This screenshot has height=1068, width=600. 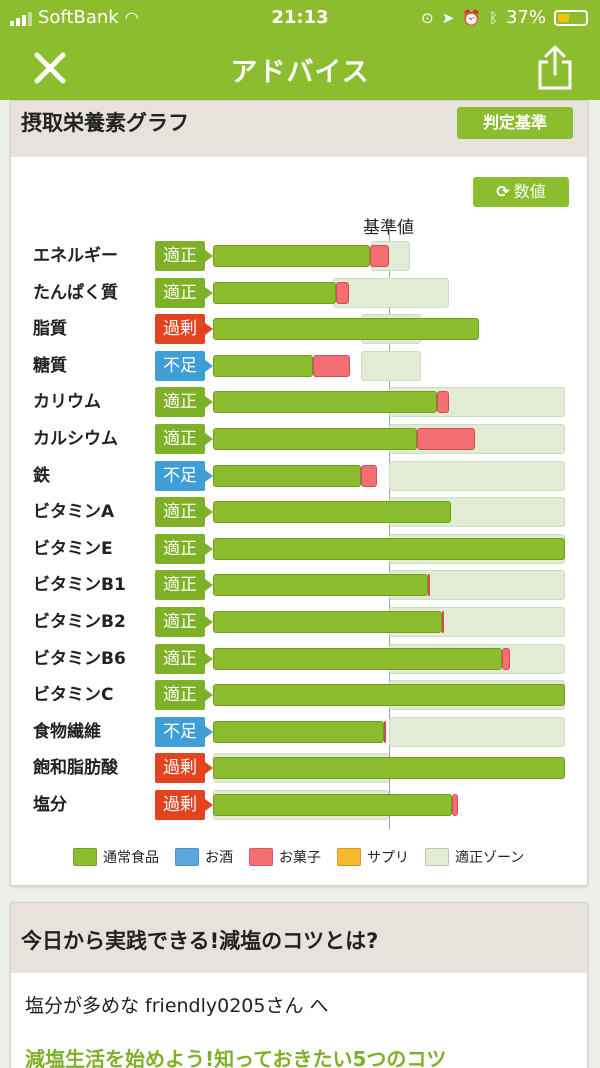 I want to click on legend-item: 通常食品, so click(x=116, y=857).